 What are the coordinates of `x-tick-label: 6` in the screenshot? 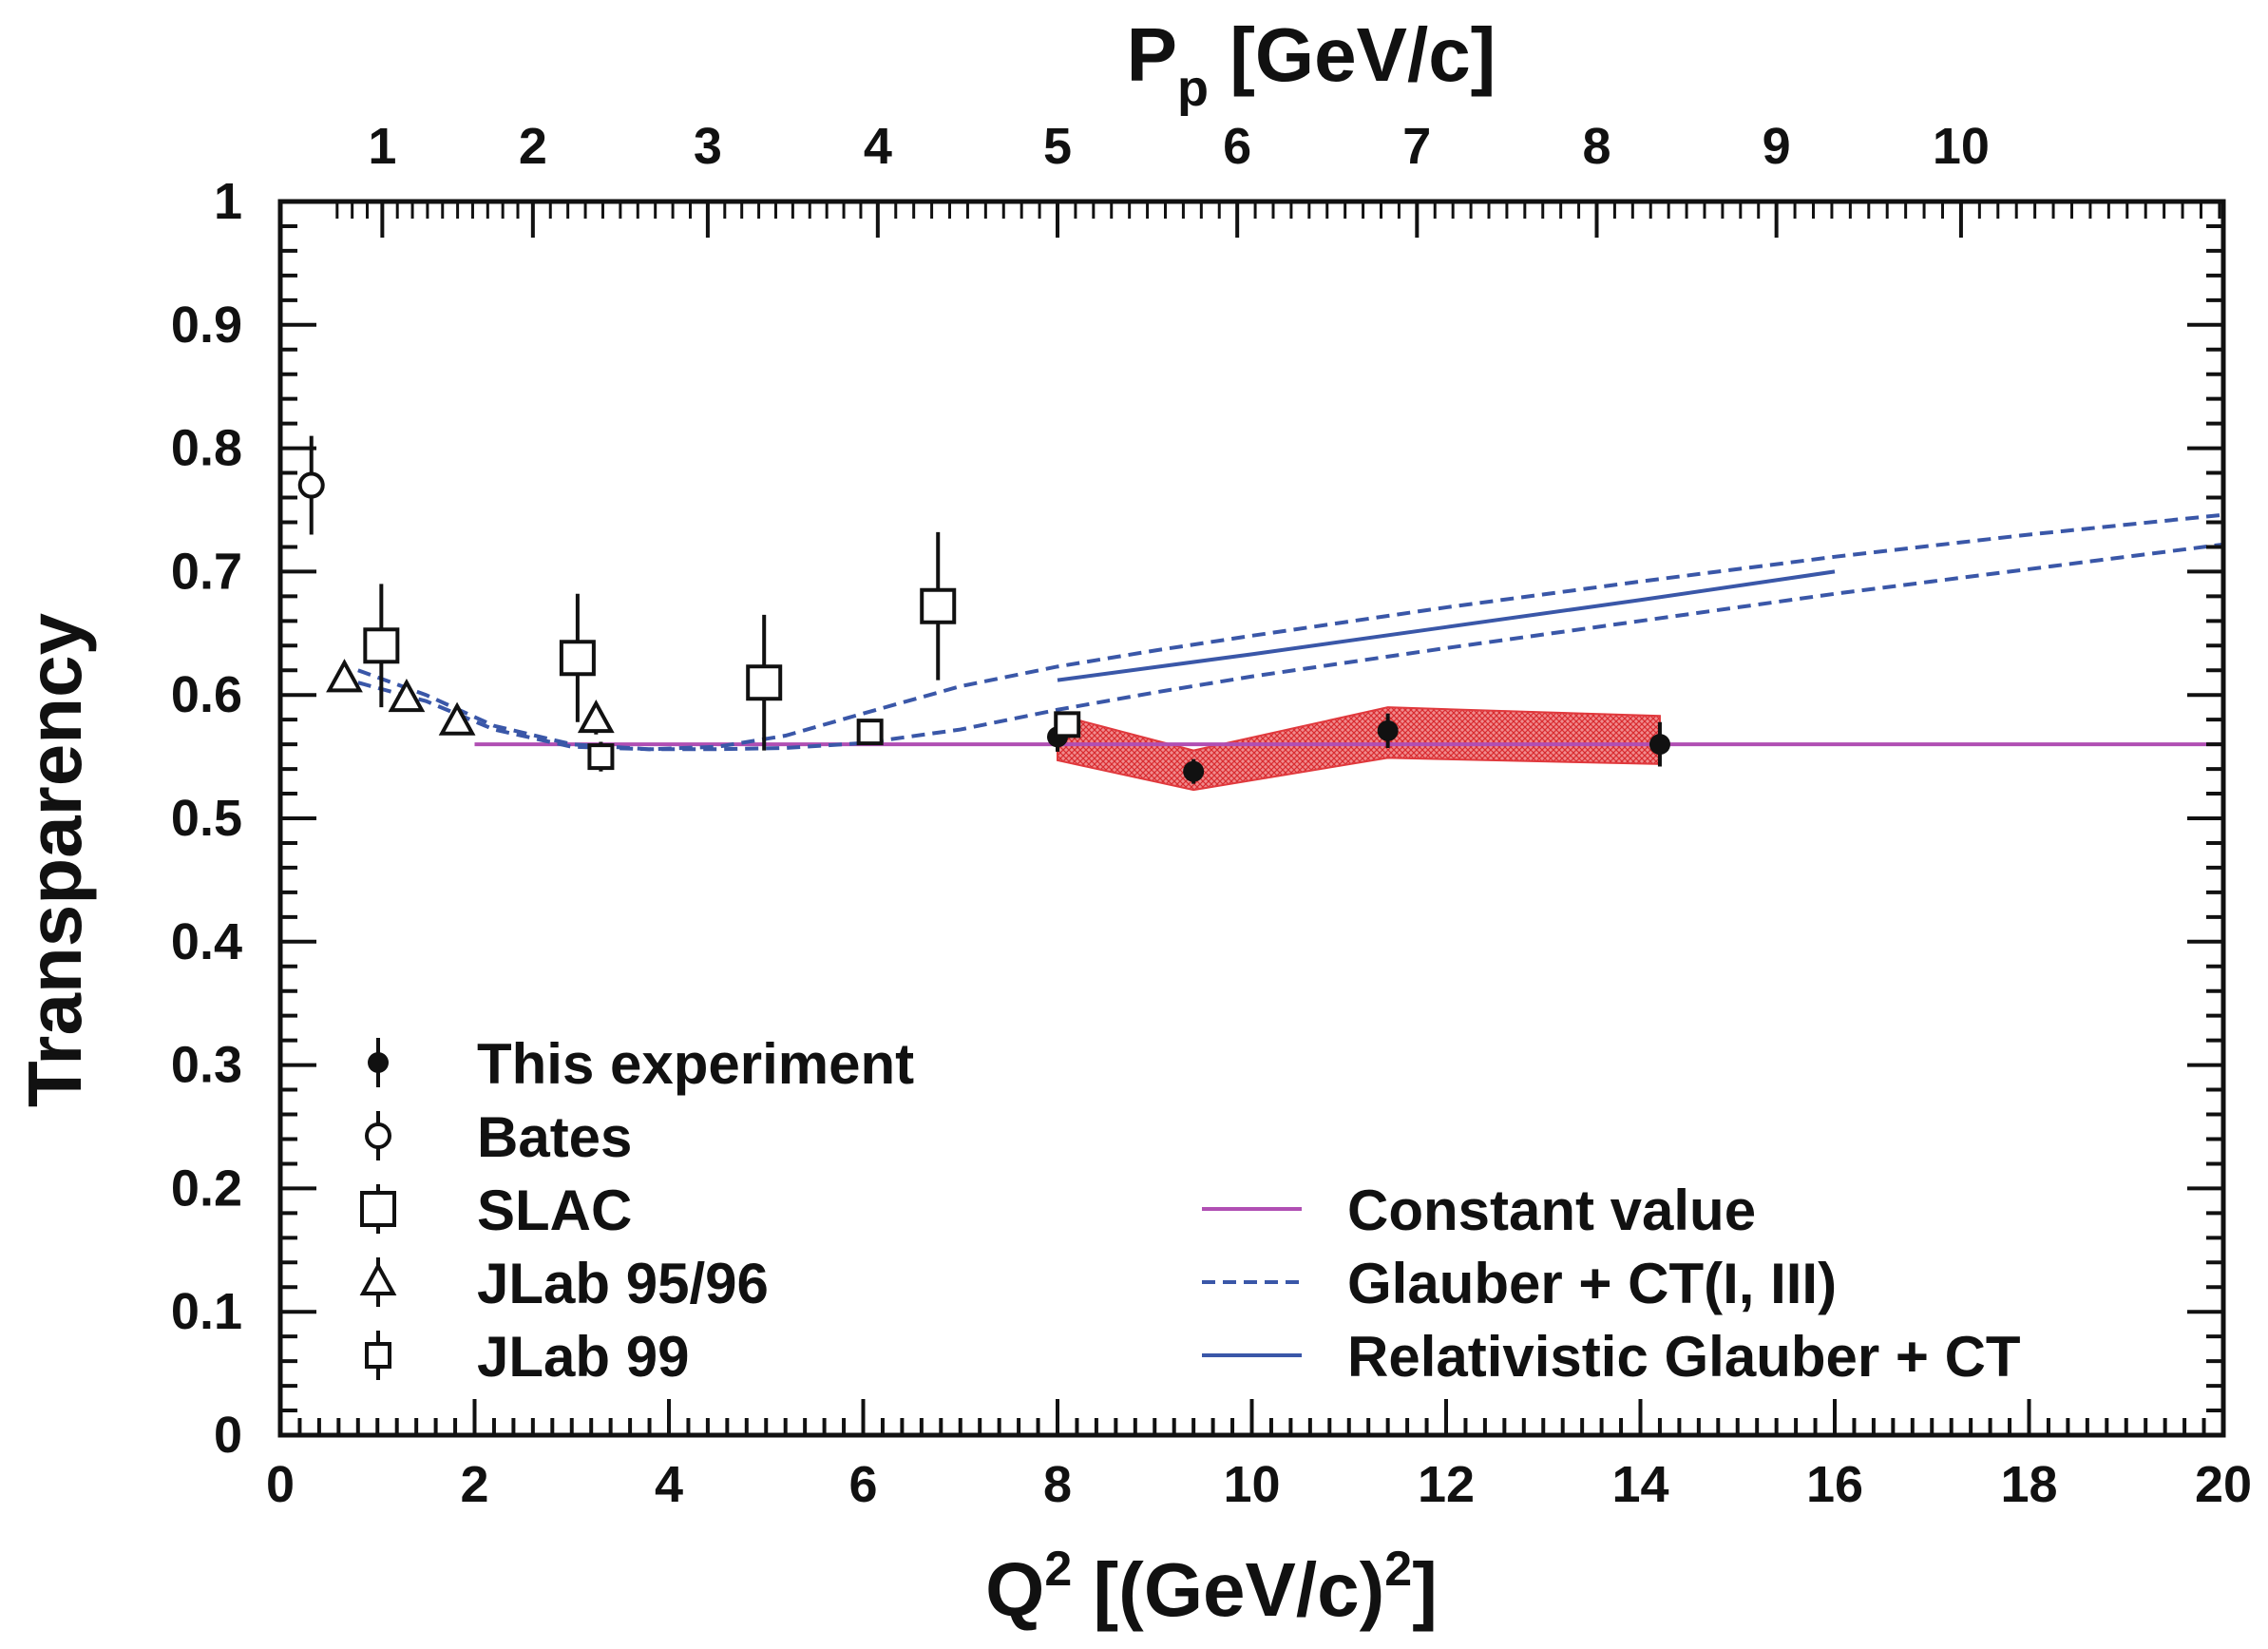 It's located at (863, 1484).